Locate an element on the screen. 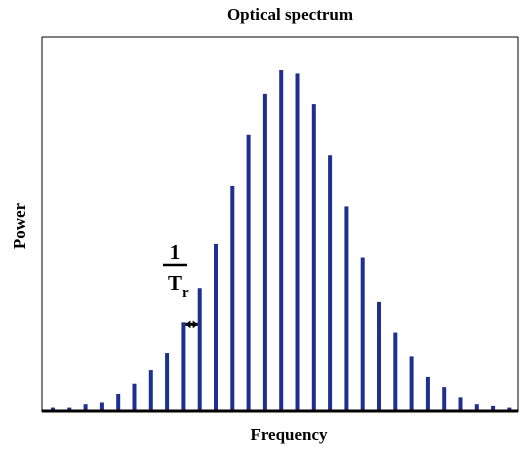 This screenshot has width=525, height=452. annotation-numerator: 1 is located at coordinates (175, 252).